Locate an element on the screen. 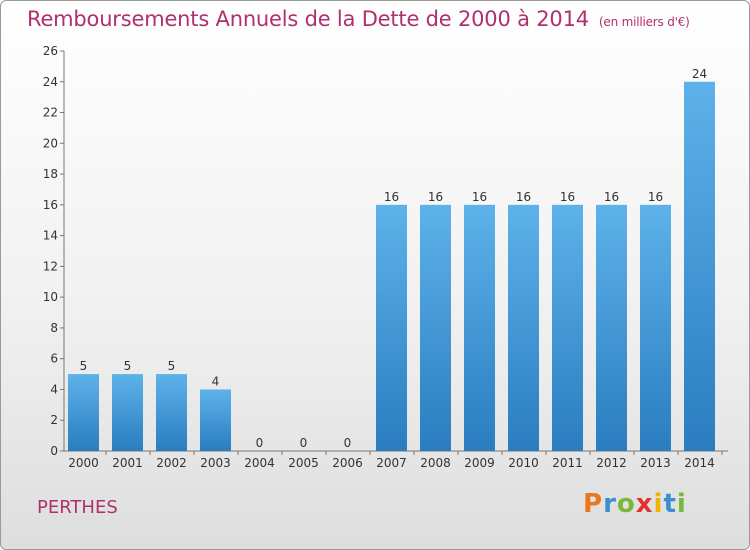  x-tick-label: 2002 is located at coordinates (171, 463).